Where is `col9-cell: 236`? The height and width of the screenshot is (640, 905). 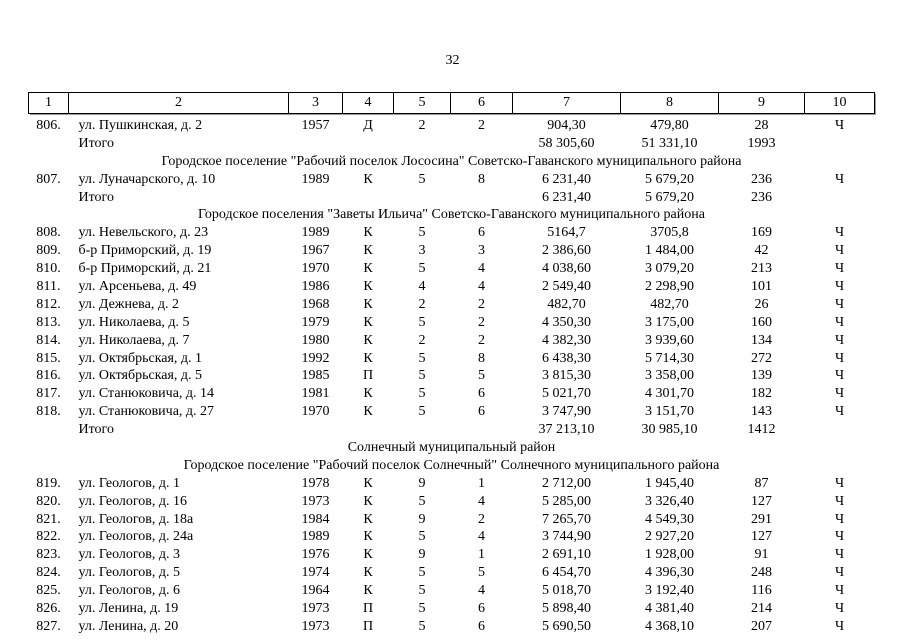 col9-cell: 236 is located at coordinates (761, 197).